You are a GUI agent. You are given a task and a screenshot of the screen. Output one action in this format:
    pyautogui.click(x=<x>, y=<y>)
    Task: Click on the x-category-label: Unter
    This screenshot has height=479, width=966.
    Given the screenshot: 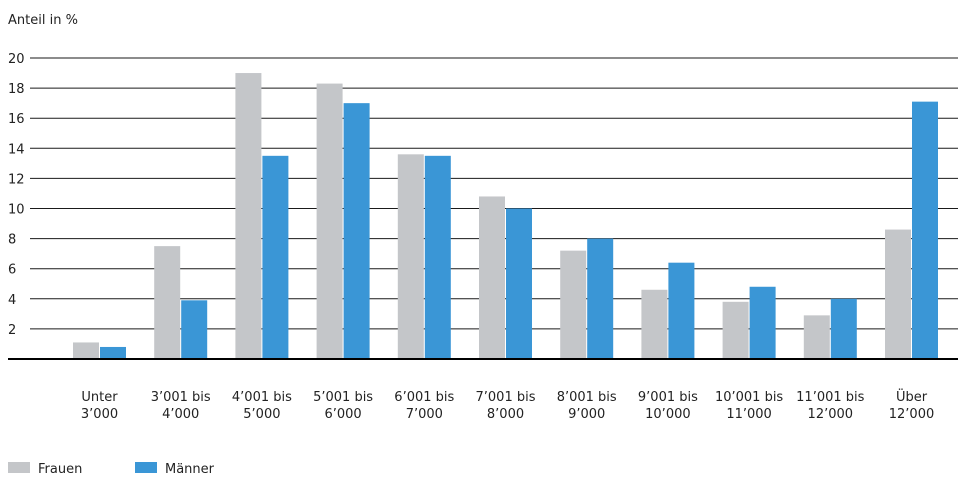 What is the action you would take?
    pyautogui.click(x=99, y=397)
    